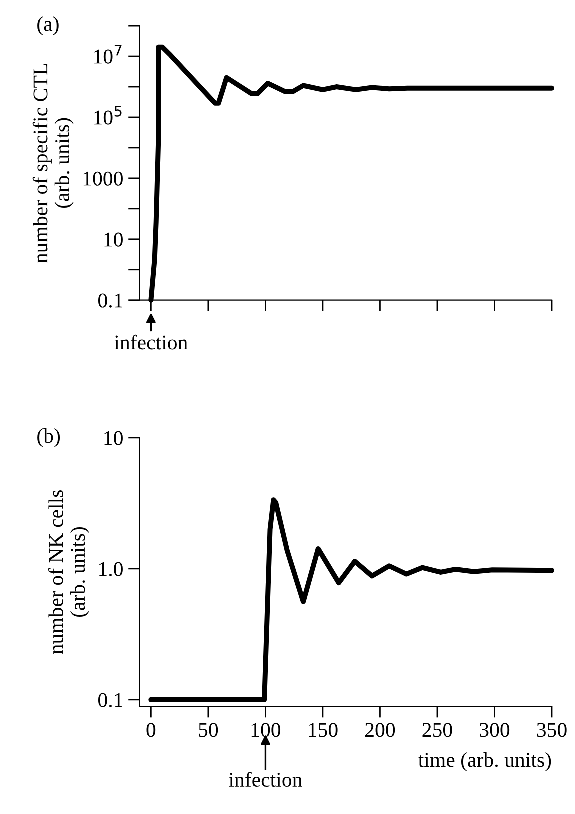  What do you see at coordinates (108, 115) in the screenshot?
I see `y-tick-label: 10$^{5}$` at bounding box center [108, 115].